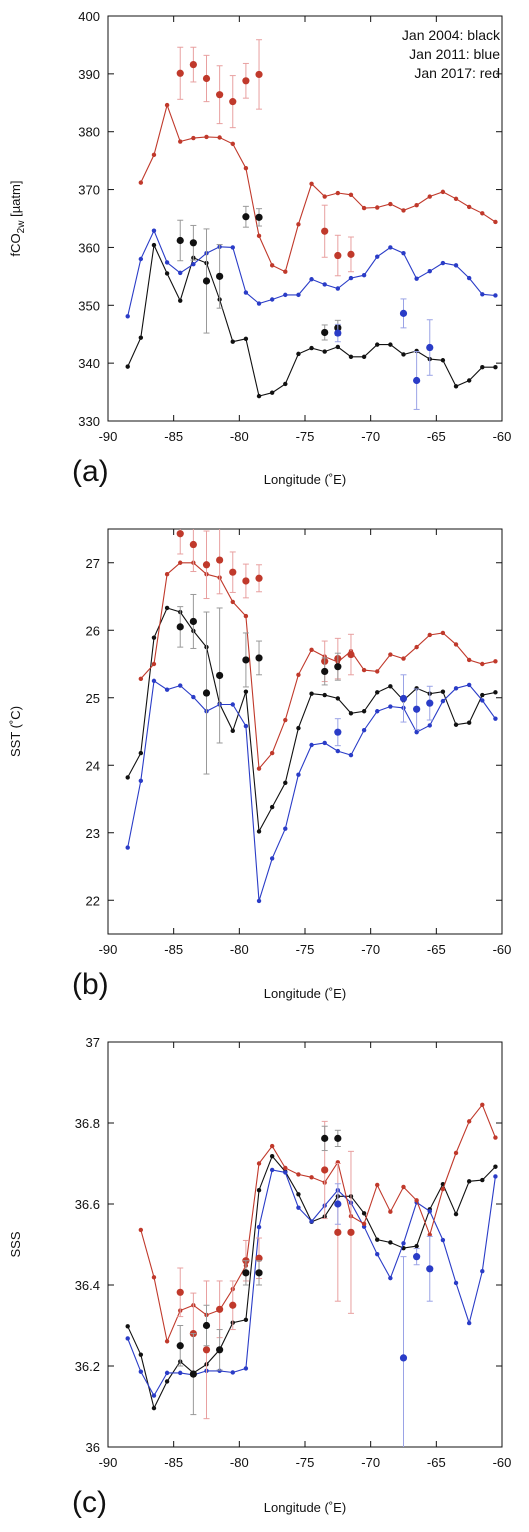 This screenshot has width=529, height=1532. What do you see at coordinates (430, 347) in the screenshot?
I see `observation-point-blue` at bounding box center [430, 347].